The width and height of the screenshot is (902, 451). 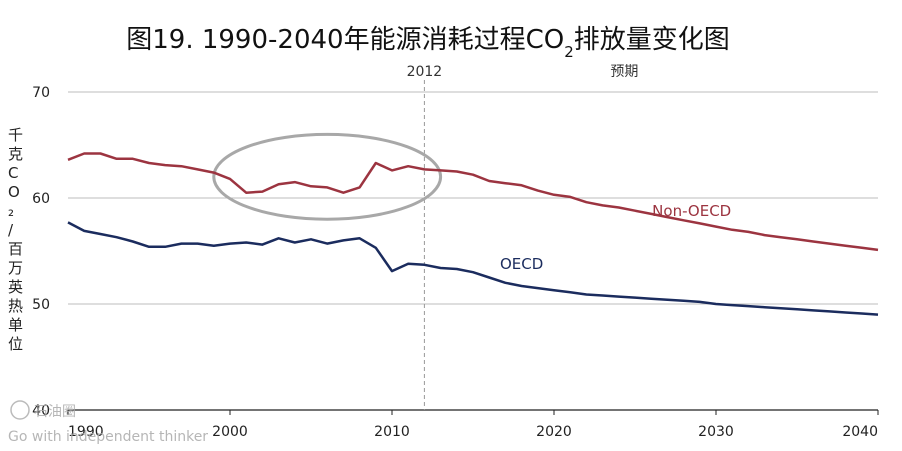 I want to click on projection-forecast-label: 预期, so click(x=624, y=72).